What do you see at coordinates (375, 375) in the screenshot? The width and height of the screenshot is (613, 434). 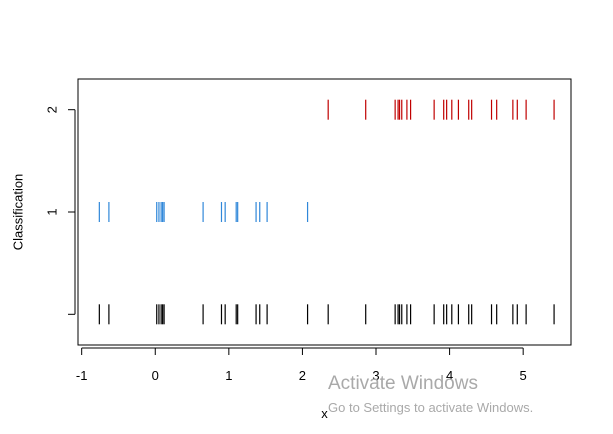 I see `x-tick-label: 3` at bounding box center [375, 375].